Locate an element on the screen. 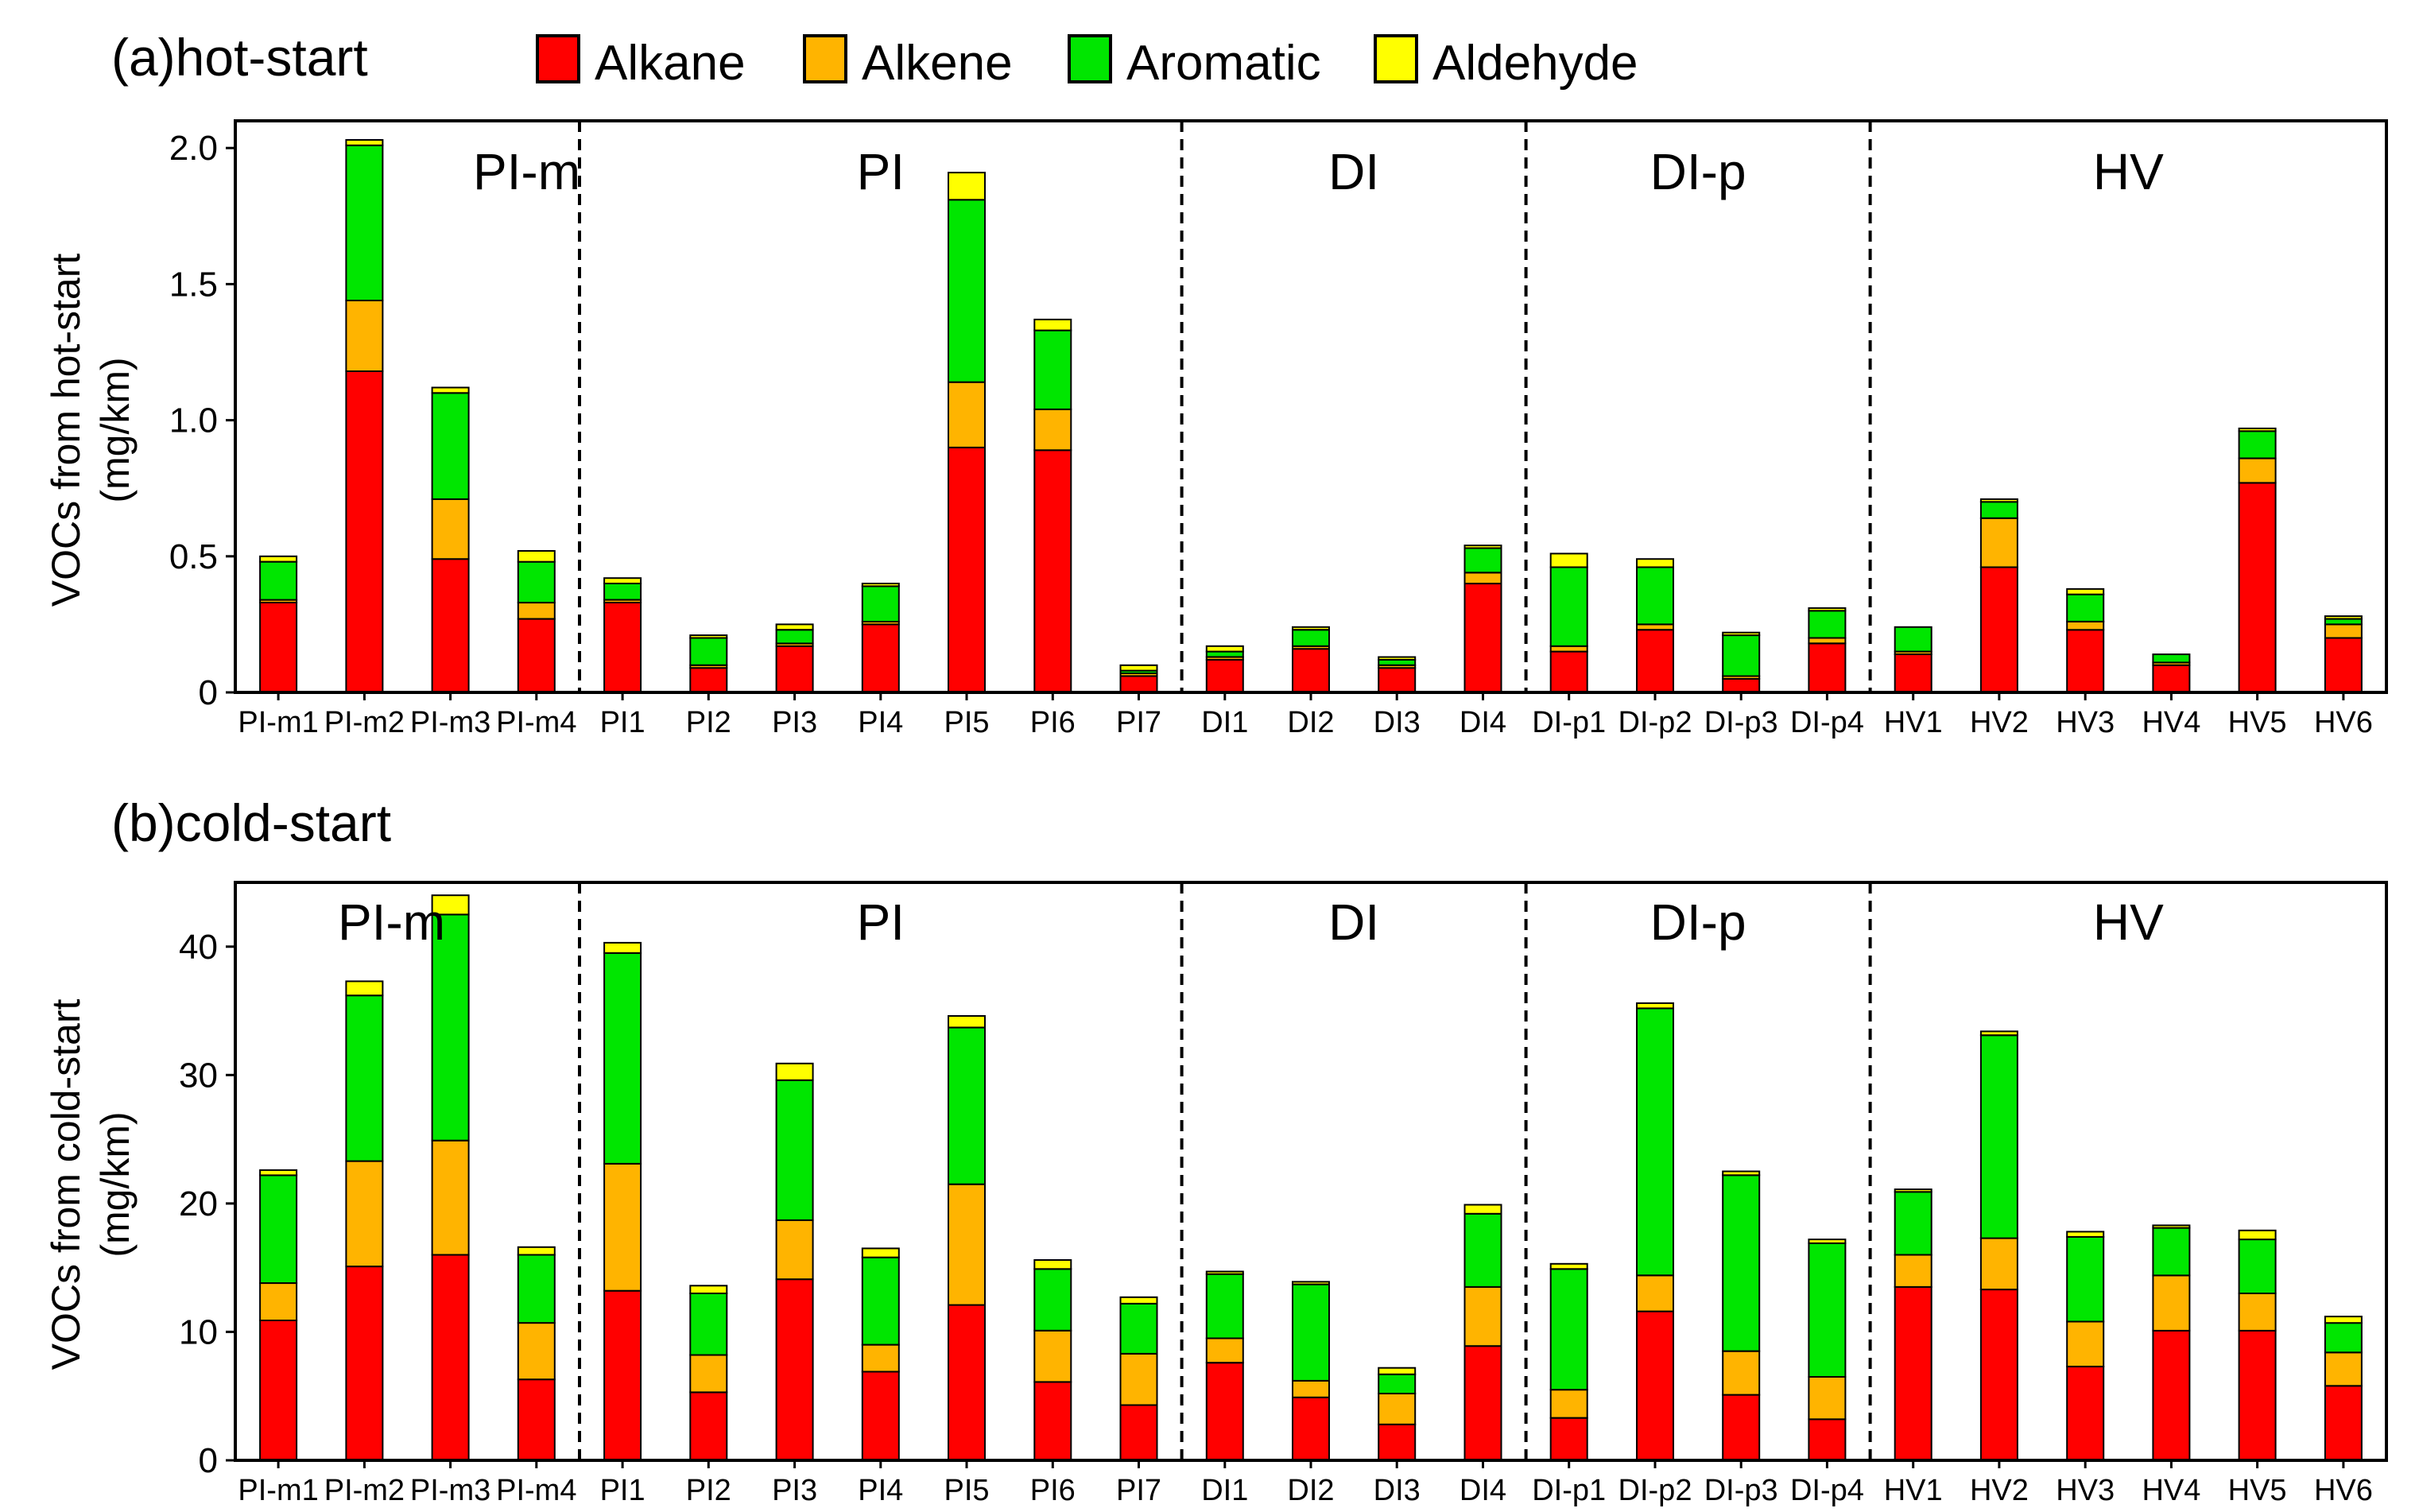 The image size is (2419, 1512). y-axis-title-line1: VOCs from cold-start is located at coordinates (66, 1185).